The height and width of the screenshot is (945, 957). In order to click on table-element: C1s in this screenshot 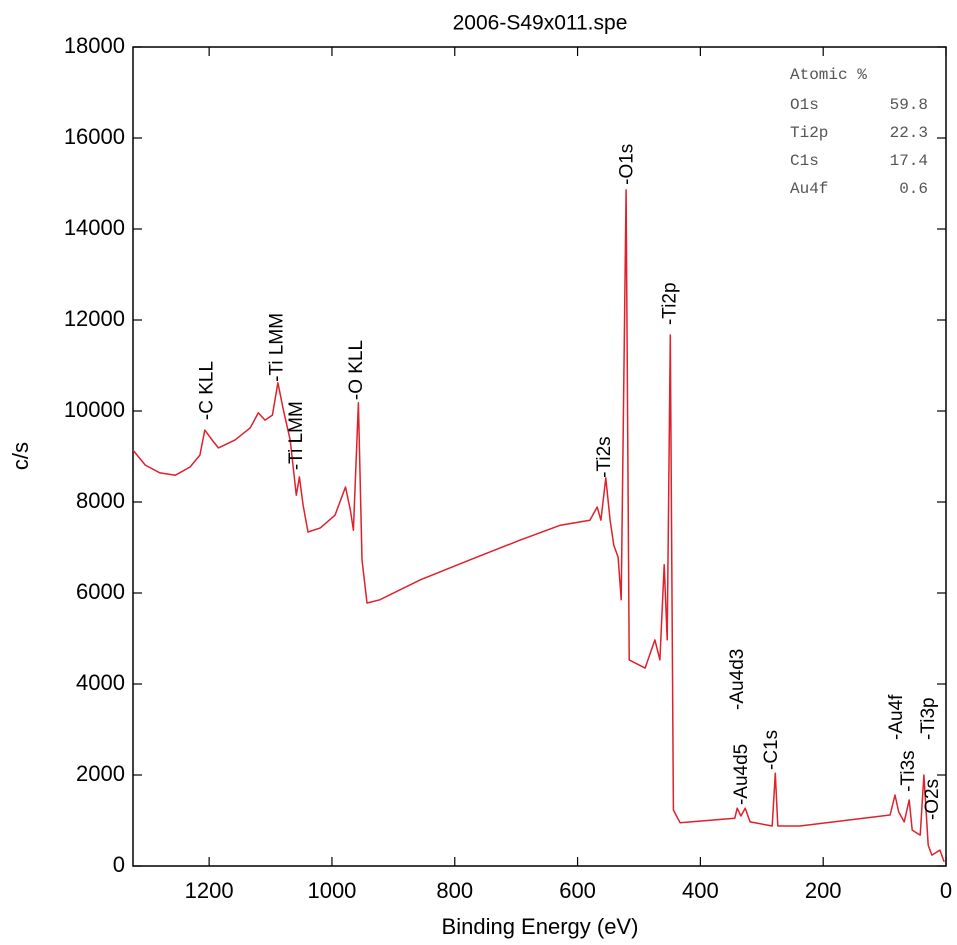, I will do `click(804, 161)`.